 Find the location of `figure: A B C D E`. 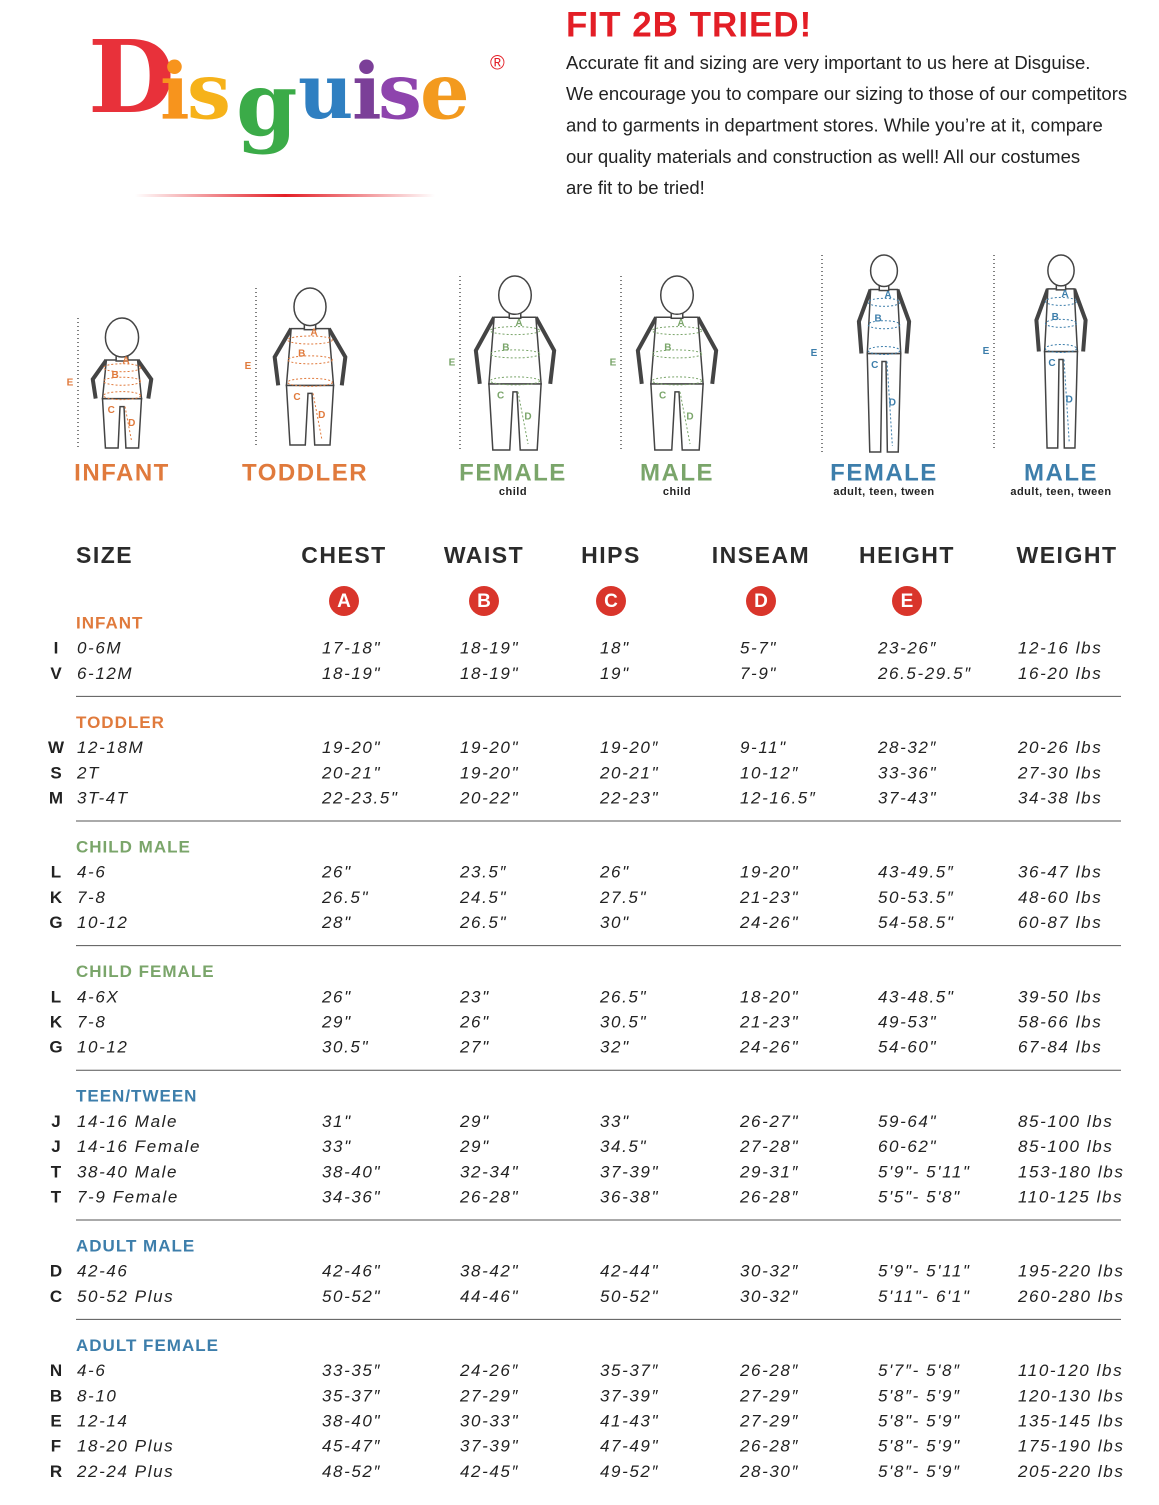

figure: A B C D E is located at coordinates (664, 363).